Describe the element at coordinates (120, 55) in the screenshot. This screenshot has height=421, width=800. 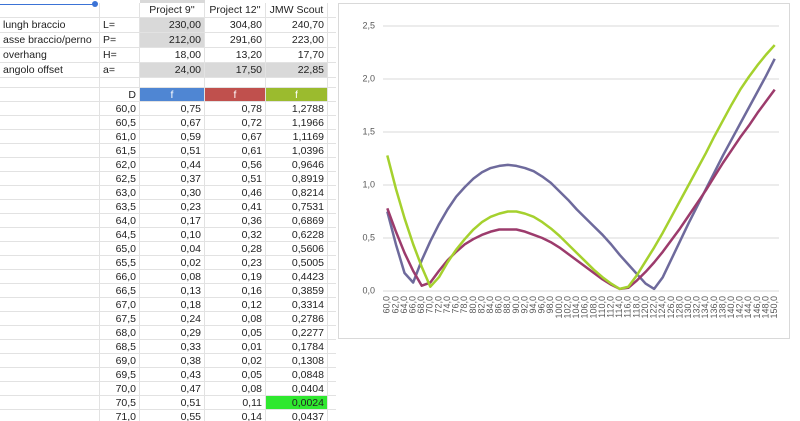
I see `param-symbol: H=` at that location.